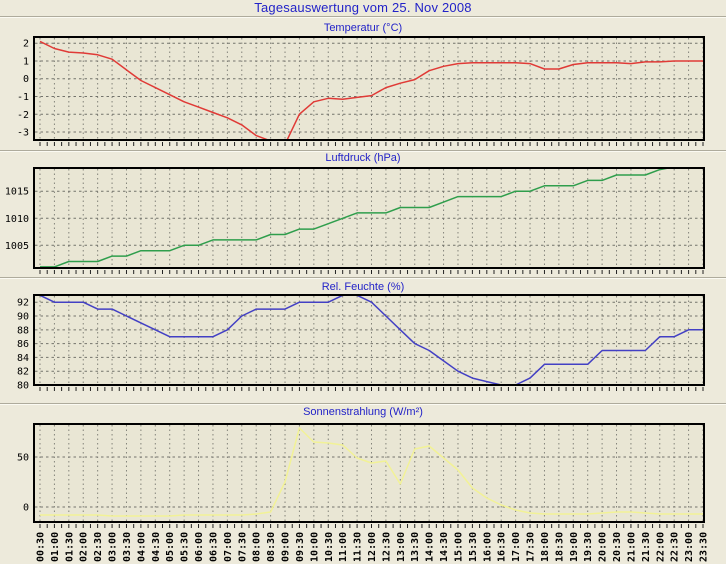  What do you see at coordinates (84, 547) in the screenshot?
I see `x-tick-label: 02:00` at bounding box center [84, 547].